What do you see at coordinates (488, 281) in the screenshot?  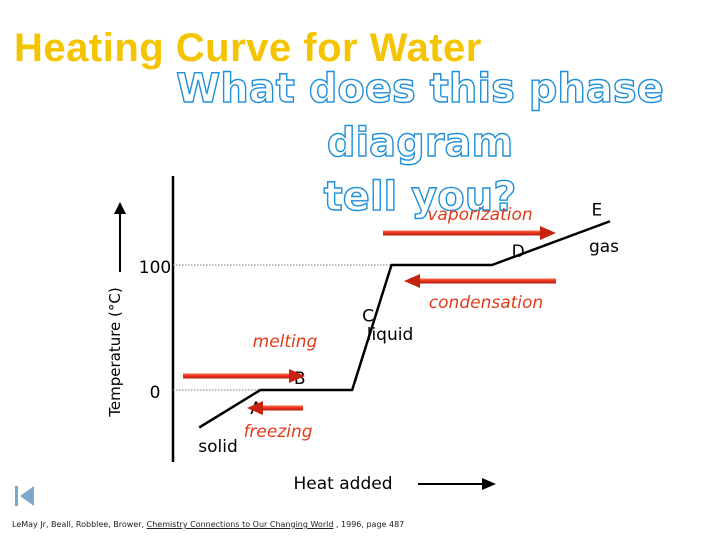 I see `condensation-arrow-shaft` at bounding box center [488, 281].